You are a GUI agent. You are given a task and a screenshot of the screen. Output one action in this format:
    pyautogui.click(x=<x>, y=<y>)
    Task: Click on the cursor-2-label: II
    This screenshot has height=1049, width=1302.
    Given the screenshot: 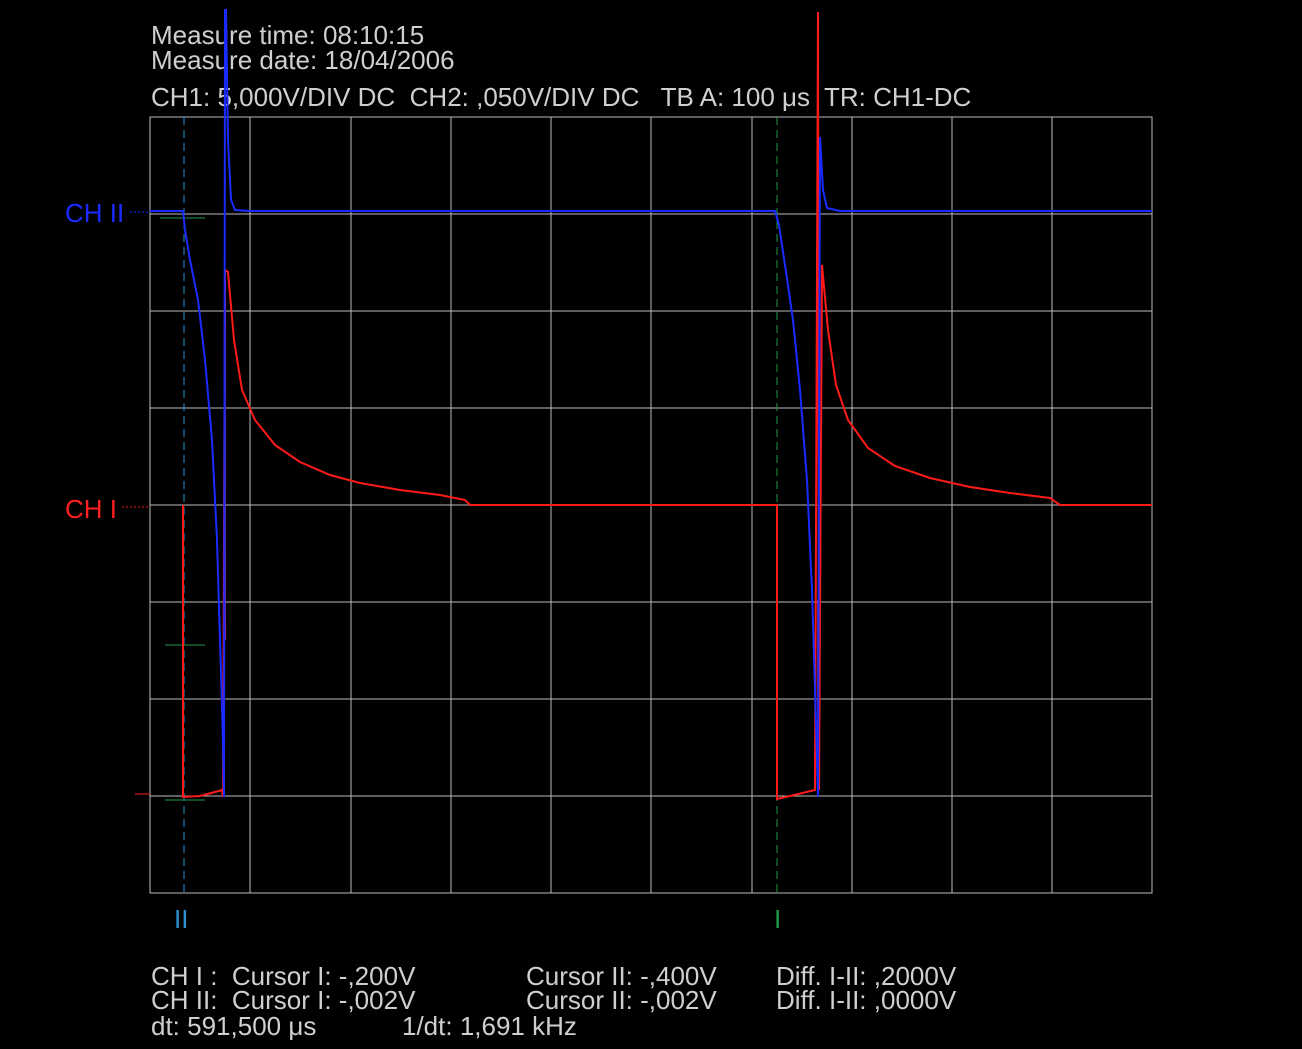 What is the action you would take?
    pyautogui.click(x=181, y=919)
    